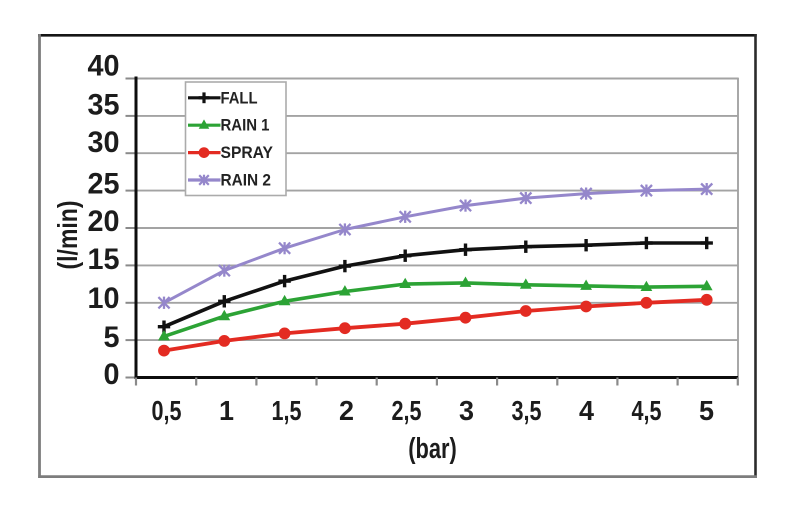 This screenshot has width=800, height=524. I want to click on svg-text: 35, so click(104, 104).